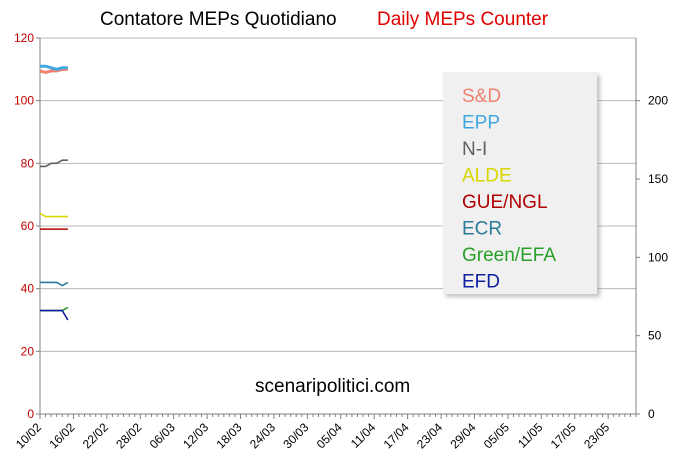  I want to click on y-right-tick-label: 150, so click(658, 179).